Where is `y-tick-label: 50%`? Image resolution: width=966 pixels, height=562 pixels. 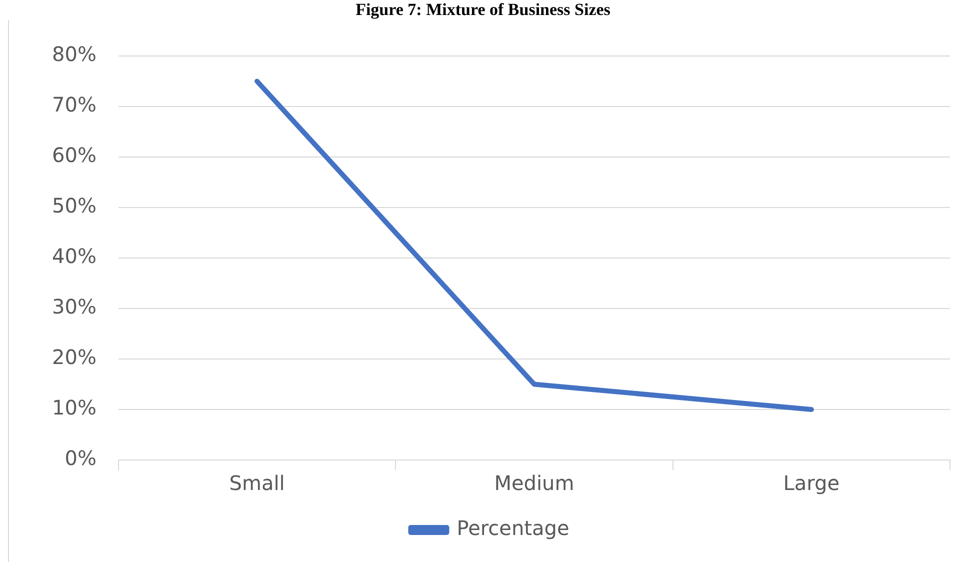
y-tick-label: 50% is located at coordinates (74, 206).